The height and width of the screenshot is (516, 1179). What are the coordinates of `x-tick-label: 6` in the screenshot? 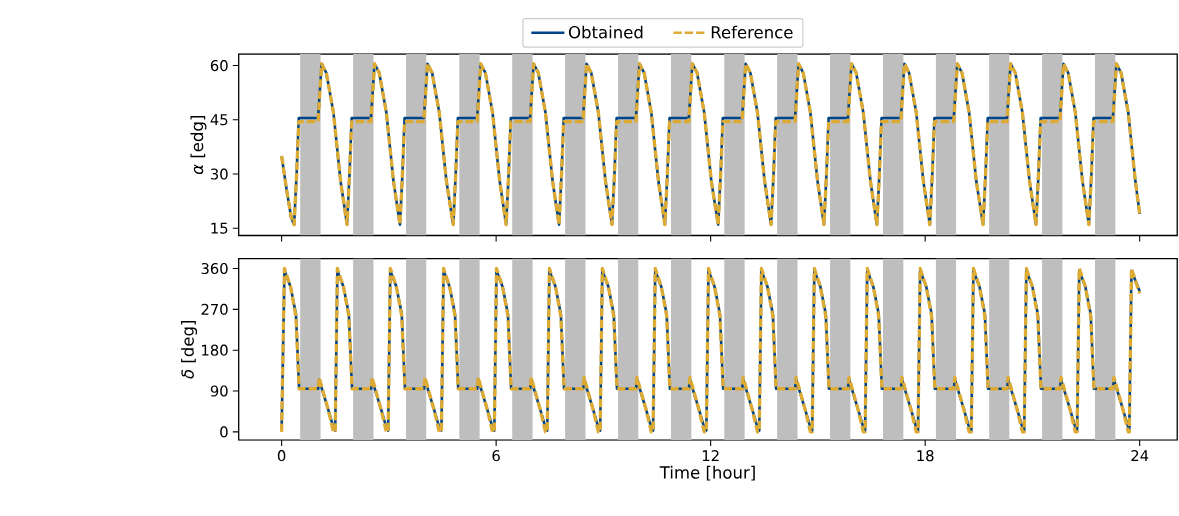 It's located at (496, 456).